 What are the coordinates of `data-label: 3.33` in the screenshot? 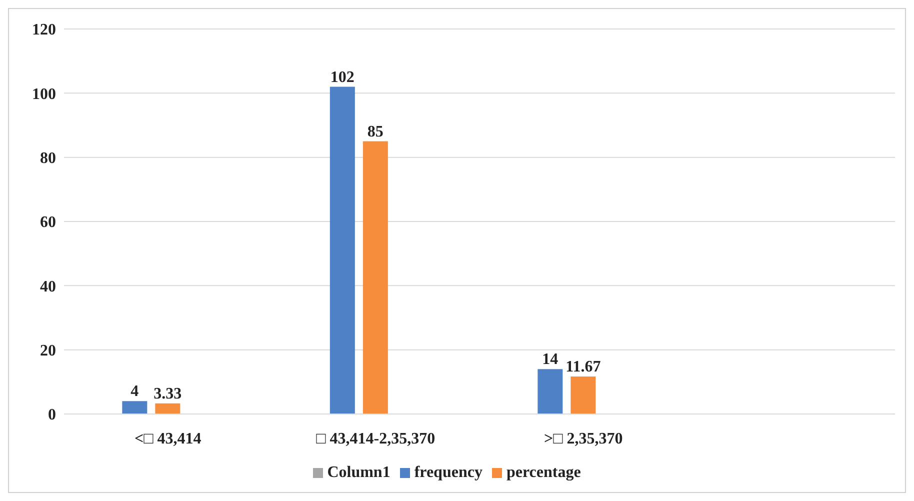 It's located at (168, 393).